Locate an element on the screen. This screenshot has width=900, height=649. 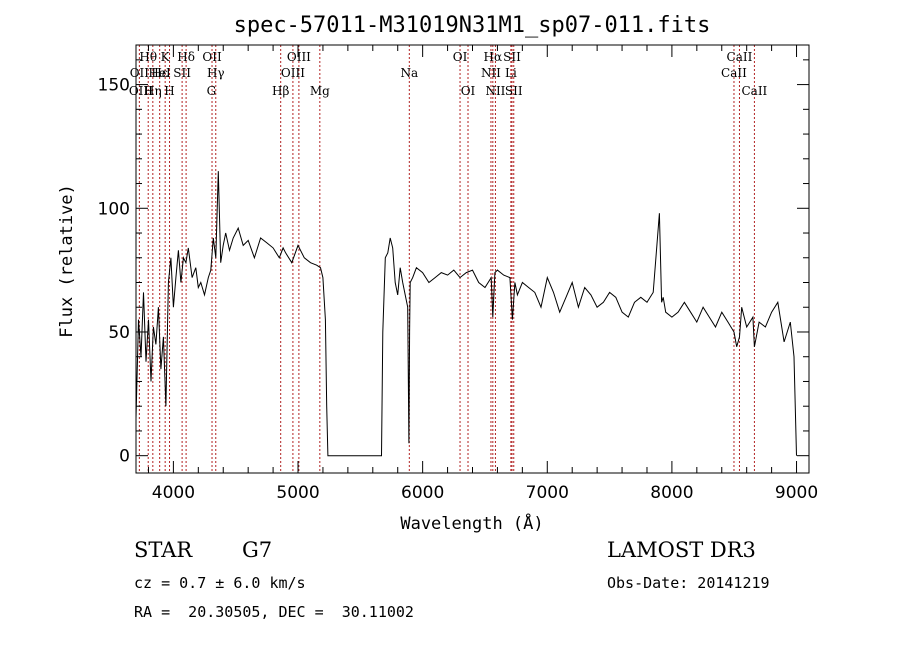
line-label-3: Hη is located at coordinates (153, 91).